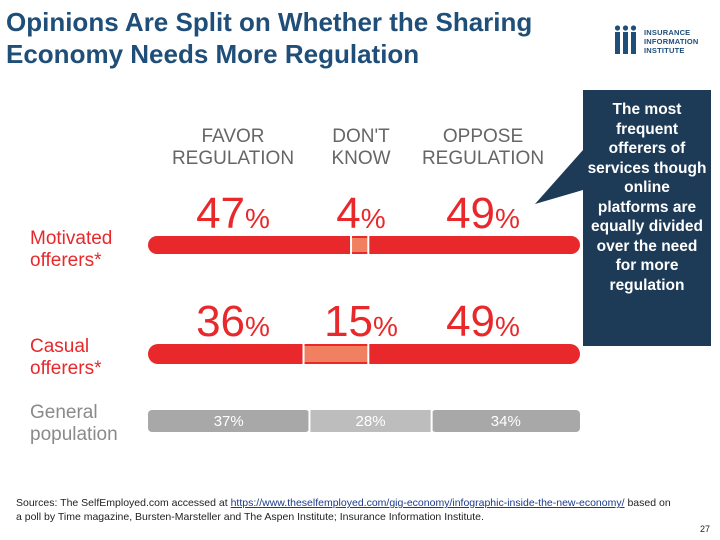 Image resolution: width=720 pixels, height=540 pixels. I want to click on iii-logo-text: INSURANCE INFORMATION INSTITUTE, so click(671, 41).